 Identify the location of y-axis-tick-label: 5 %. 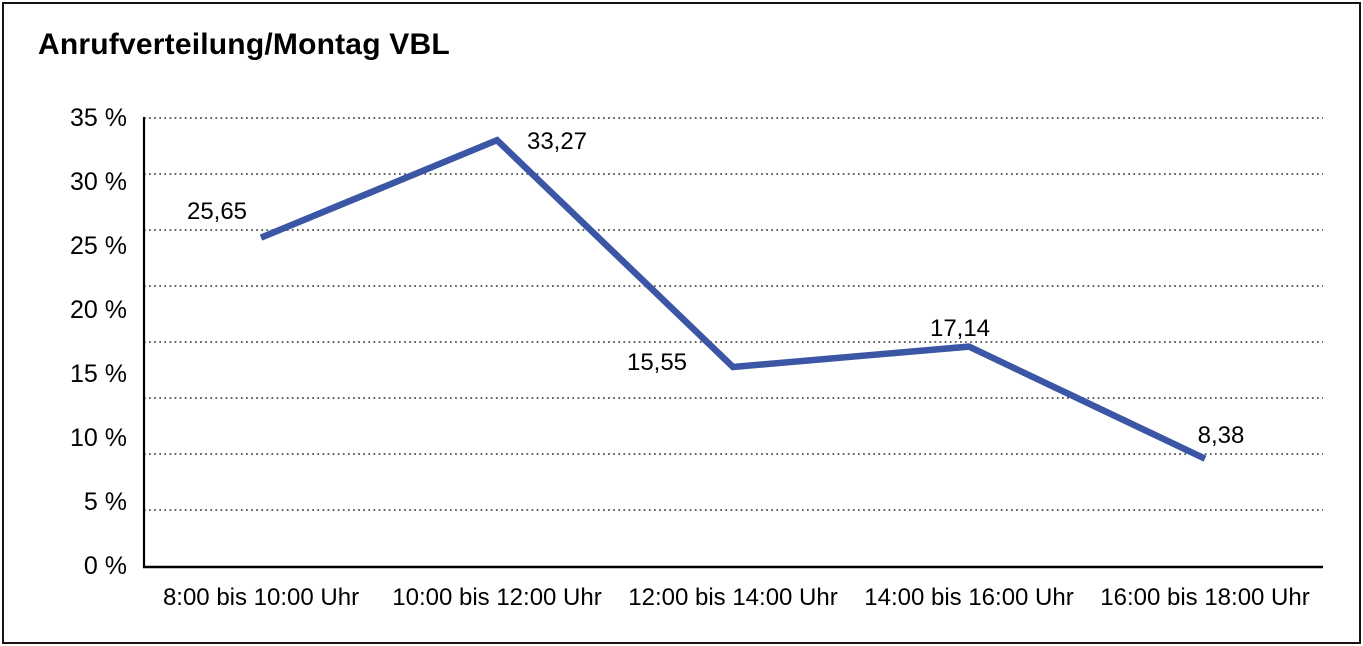
(105, 502).